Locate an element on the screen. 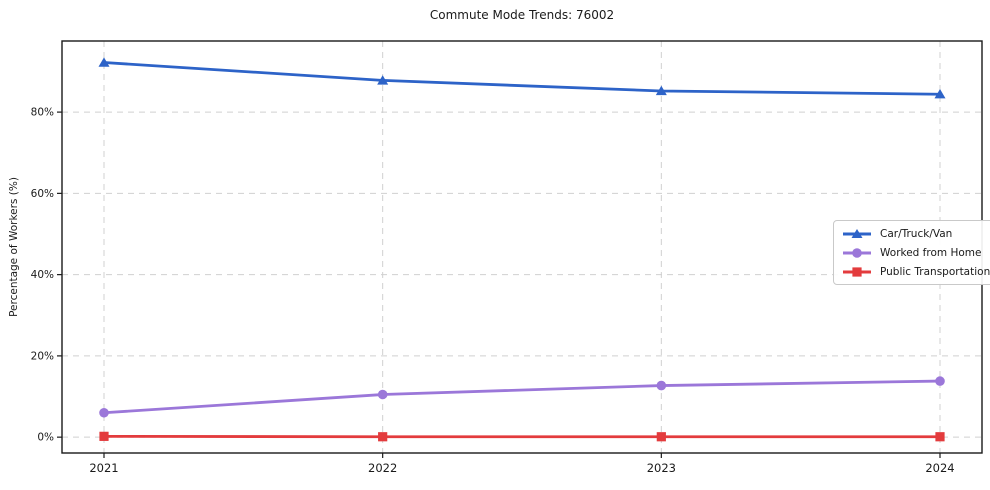 The width and height of the screenshot is (990, 490). y-tick-label: 0% is located at coordinates (45, 438).